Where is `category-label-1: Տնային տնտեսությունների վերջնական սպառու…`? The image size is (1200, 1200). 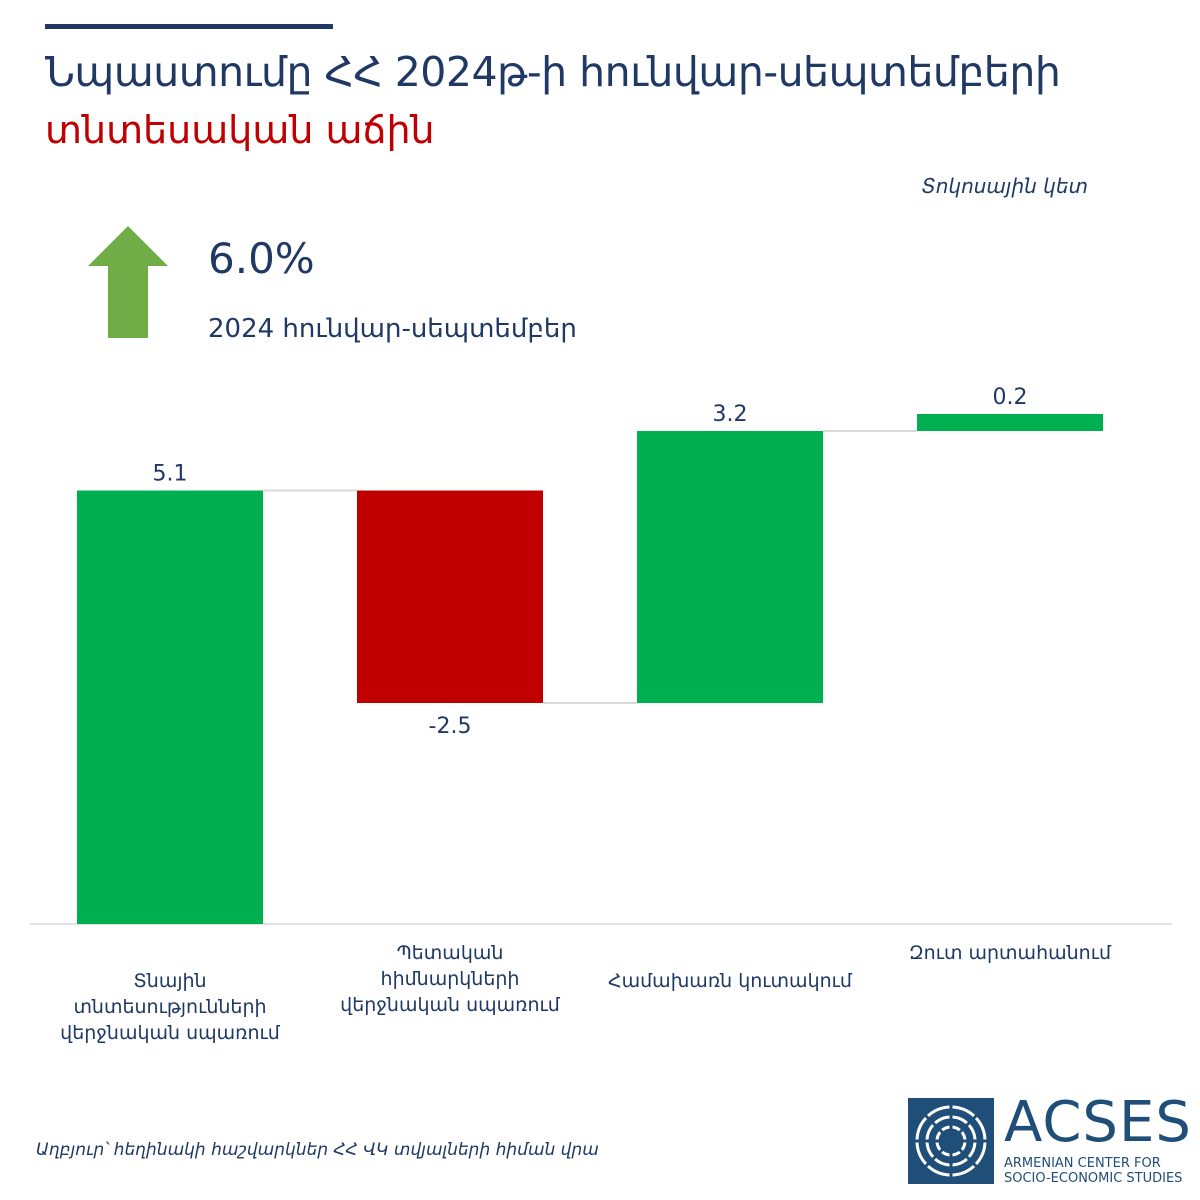 category-label-1: Տնային տնտեսությունների վերջնական սպառու… is located at coordinates (170, 1007).